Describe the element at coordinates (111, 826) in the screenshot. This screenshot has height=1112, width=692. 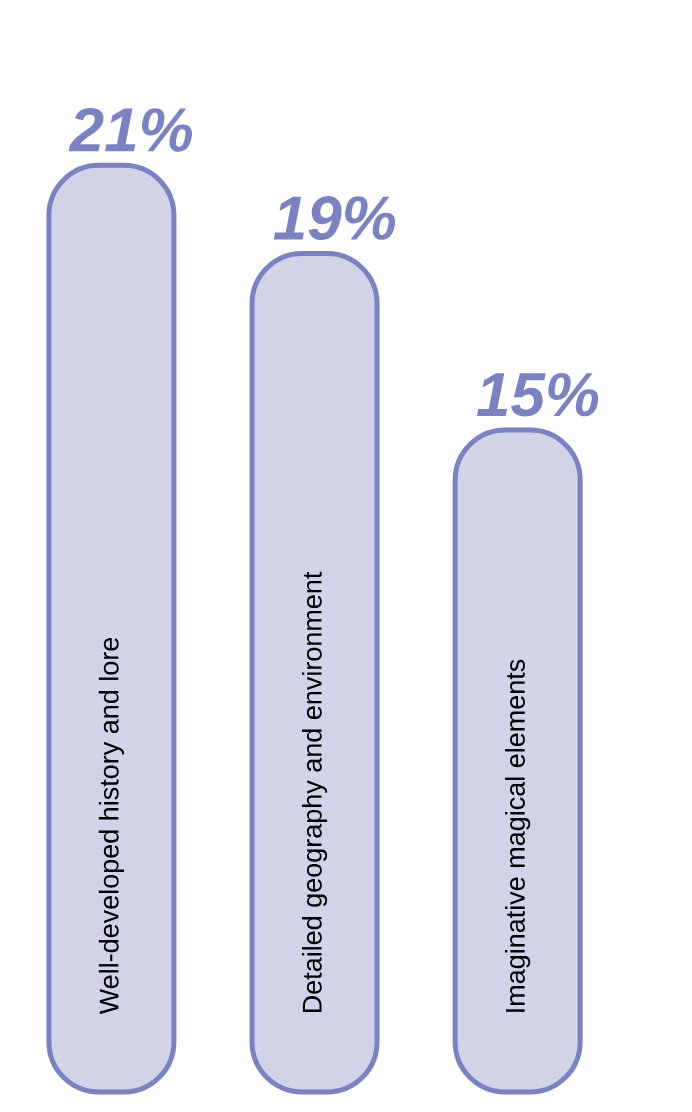
I see `x-tick-label: Well-developed history and lore` at that location.